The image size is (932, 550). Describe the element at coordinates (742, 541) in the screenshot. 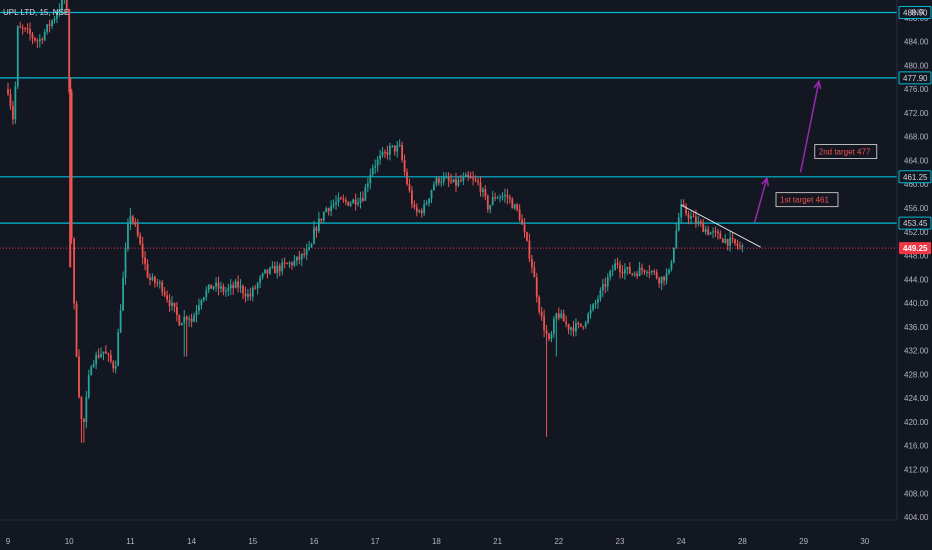

I see `time-tick-label: 28` at that location.